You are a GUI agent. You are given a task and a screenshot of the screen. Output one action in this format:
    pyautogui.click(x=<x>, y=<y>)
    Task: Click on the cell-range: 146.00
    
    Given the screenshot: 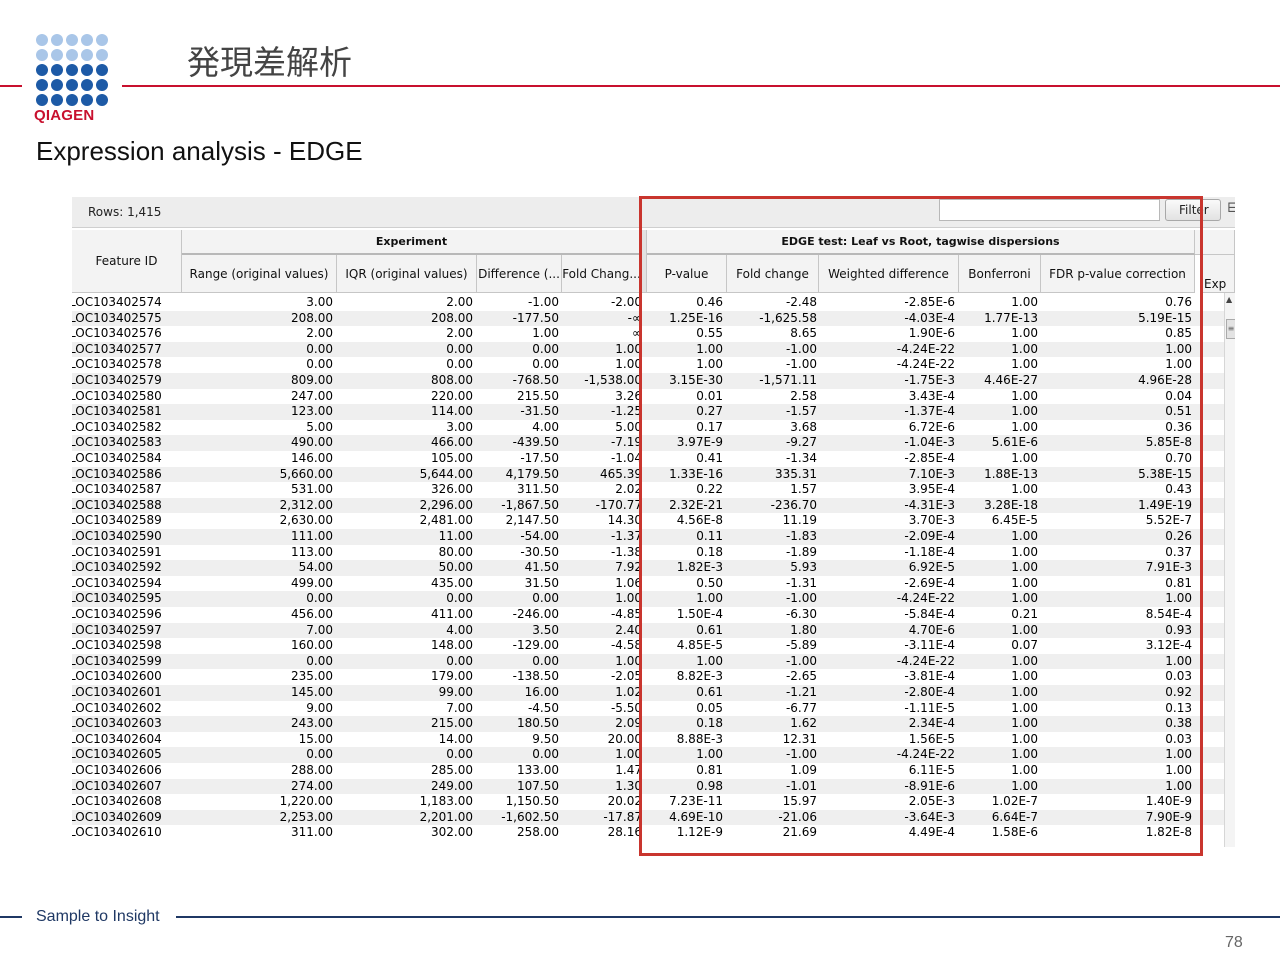 What is the action you would take?
    pyautogui.click(x=312, y=458)
    